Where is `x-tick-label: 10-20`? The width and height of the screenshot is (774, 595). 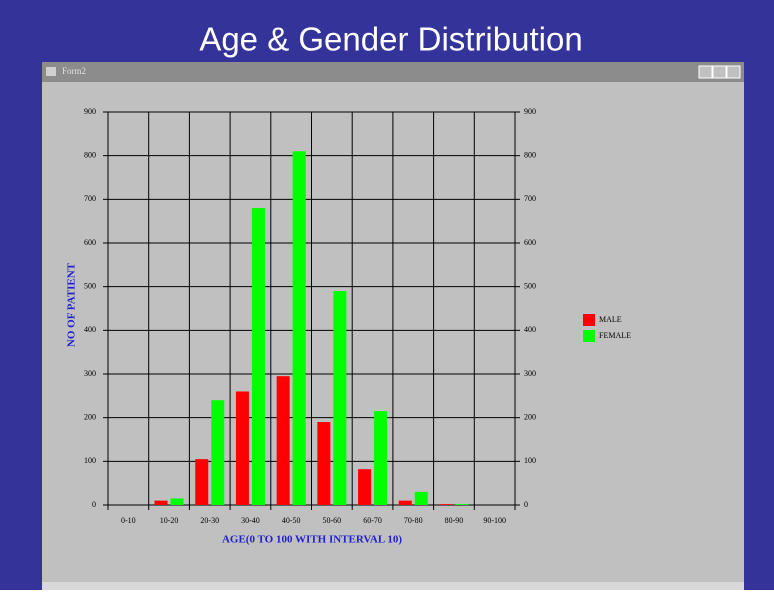
x-tick-label: 10-20 is located at coordinates (169, 520).